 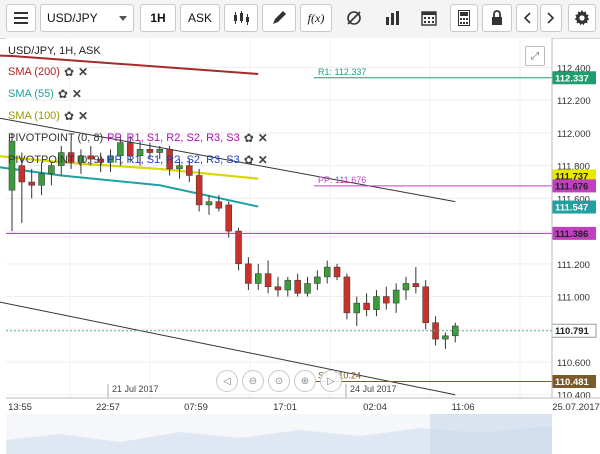 I want to click on symbol-selector: USD/JPY, so click(x=87, y=18).